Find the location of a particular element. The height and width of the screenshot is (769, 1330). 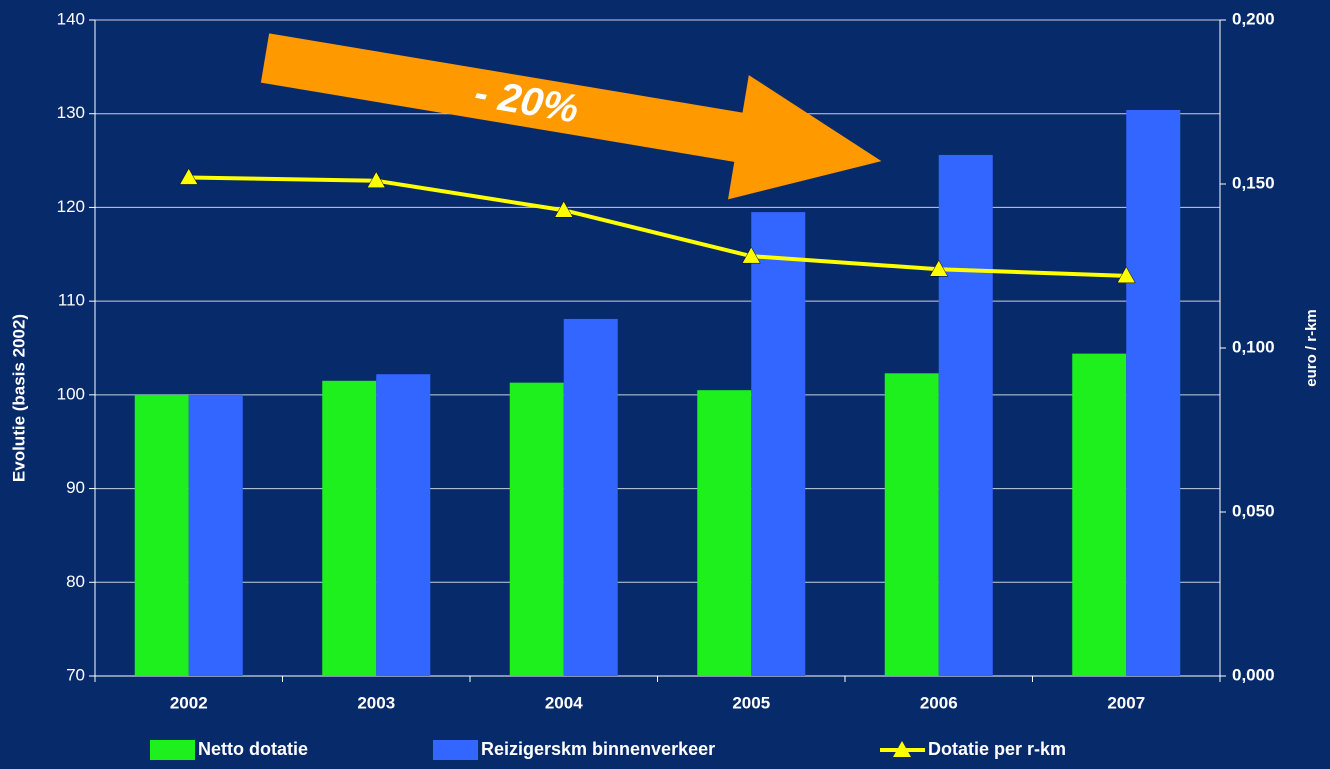

arrow-shape is located at coordinates (571, 116).